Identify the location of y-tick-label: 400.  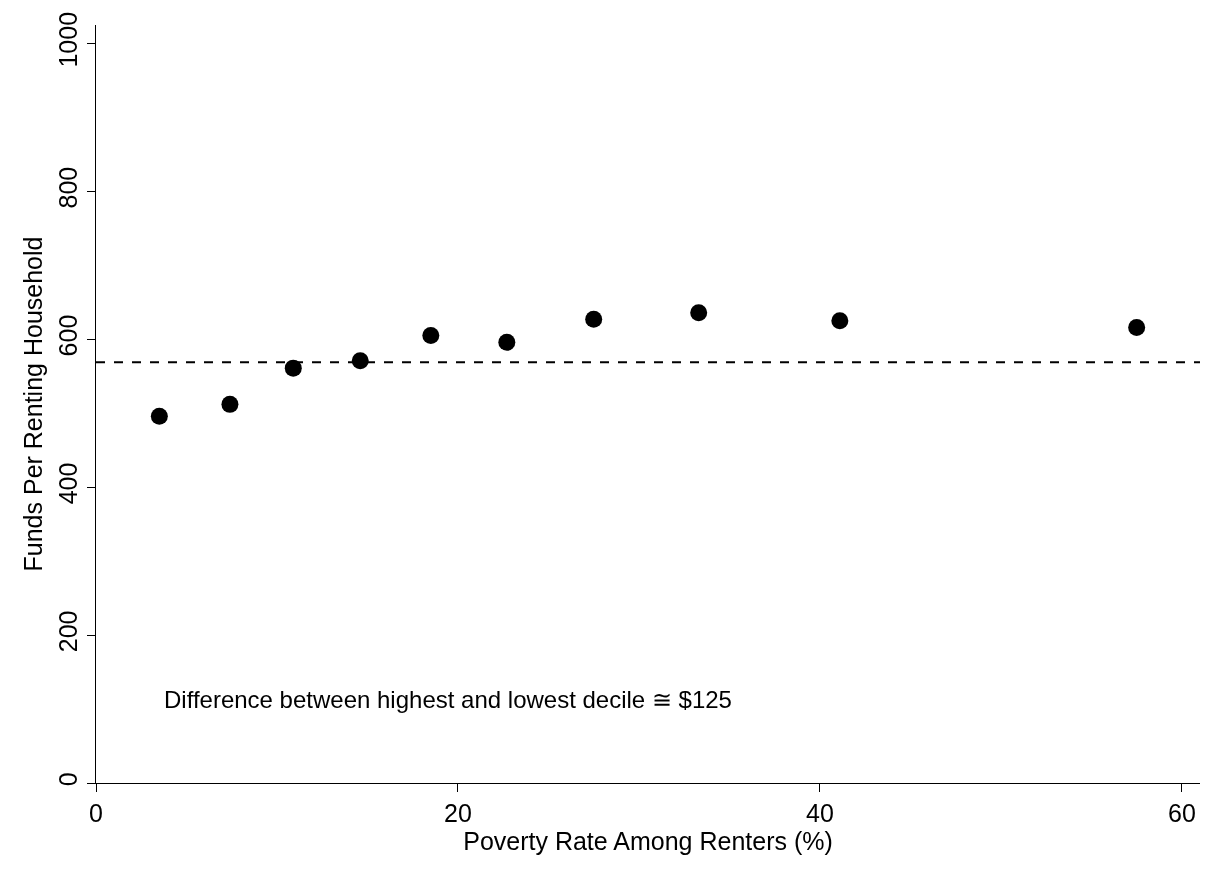
(68, 483).